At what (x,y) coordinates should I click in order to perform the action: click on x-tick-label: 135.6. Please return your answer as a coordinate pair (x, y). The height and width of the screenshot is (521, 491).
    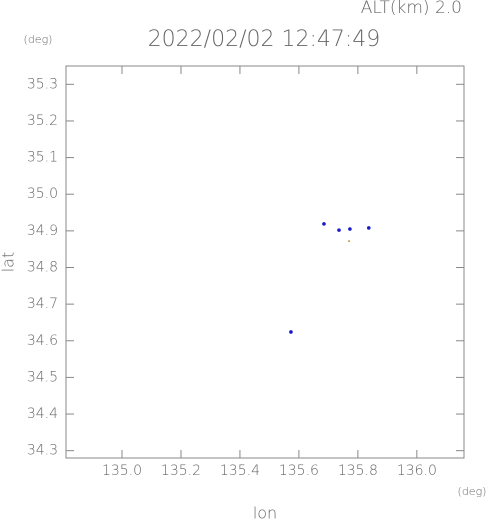
    Looking at the image, I should click on (299, 471).